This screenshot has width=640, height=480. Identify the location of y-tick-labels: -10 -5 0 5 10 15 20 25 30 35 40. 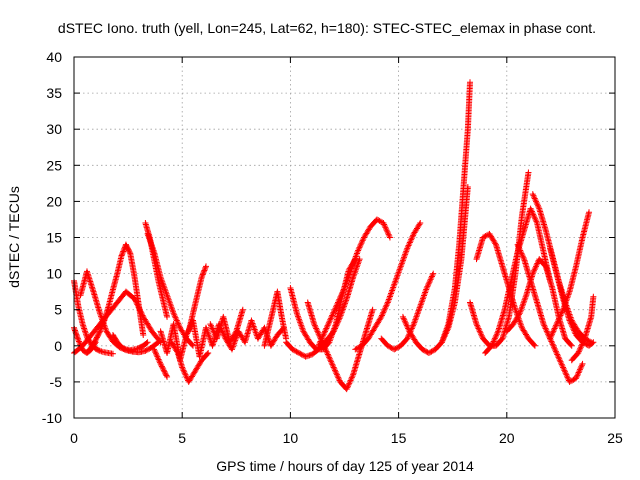
(52, 237).